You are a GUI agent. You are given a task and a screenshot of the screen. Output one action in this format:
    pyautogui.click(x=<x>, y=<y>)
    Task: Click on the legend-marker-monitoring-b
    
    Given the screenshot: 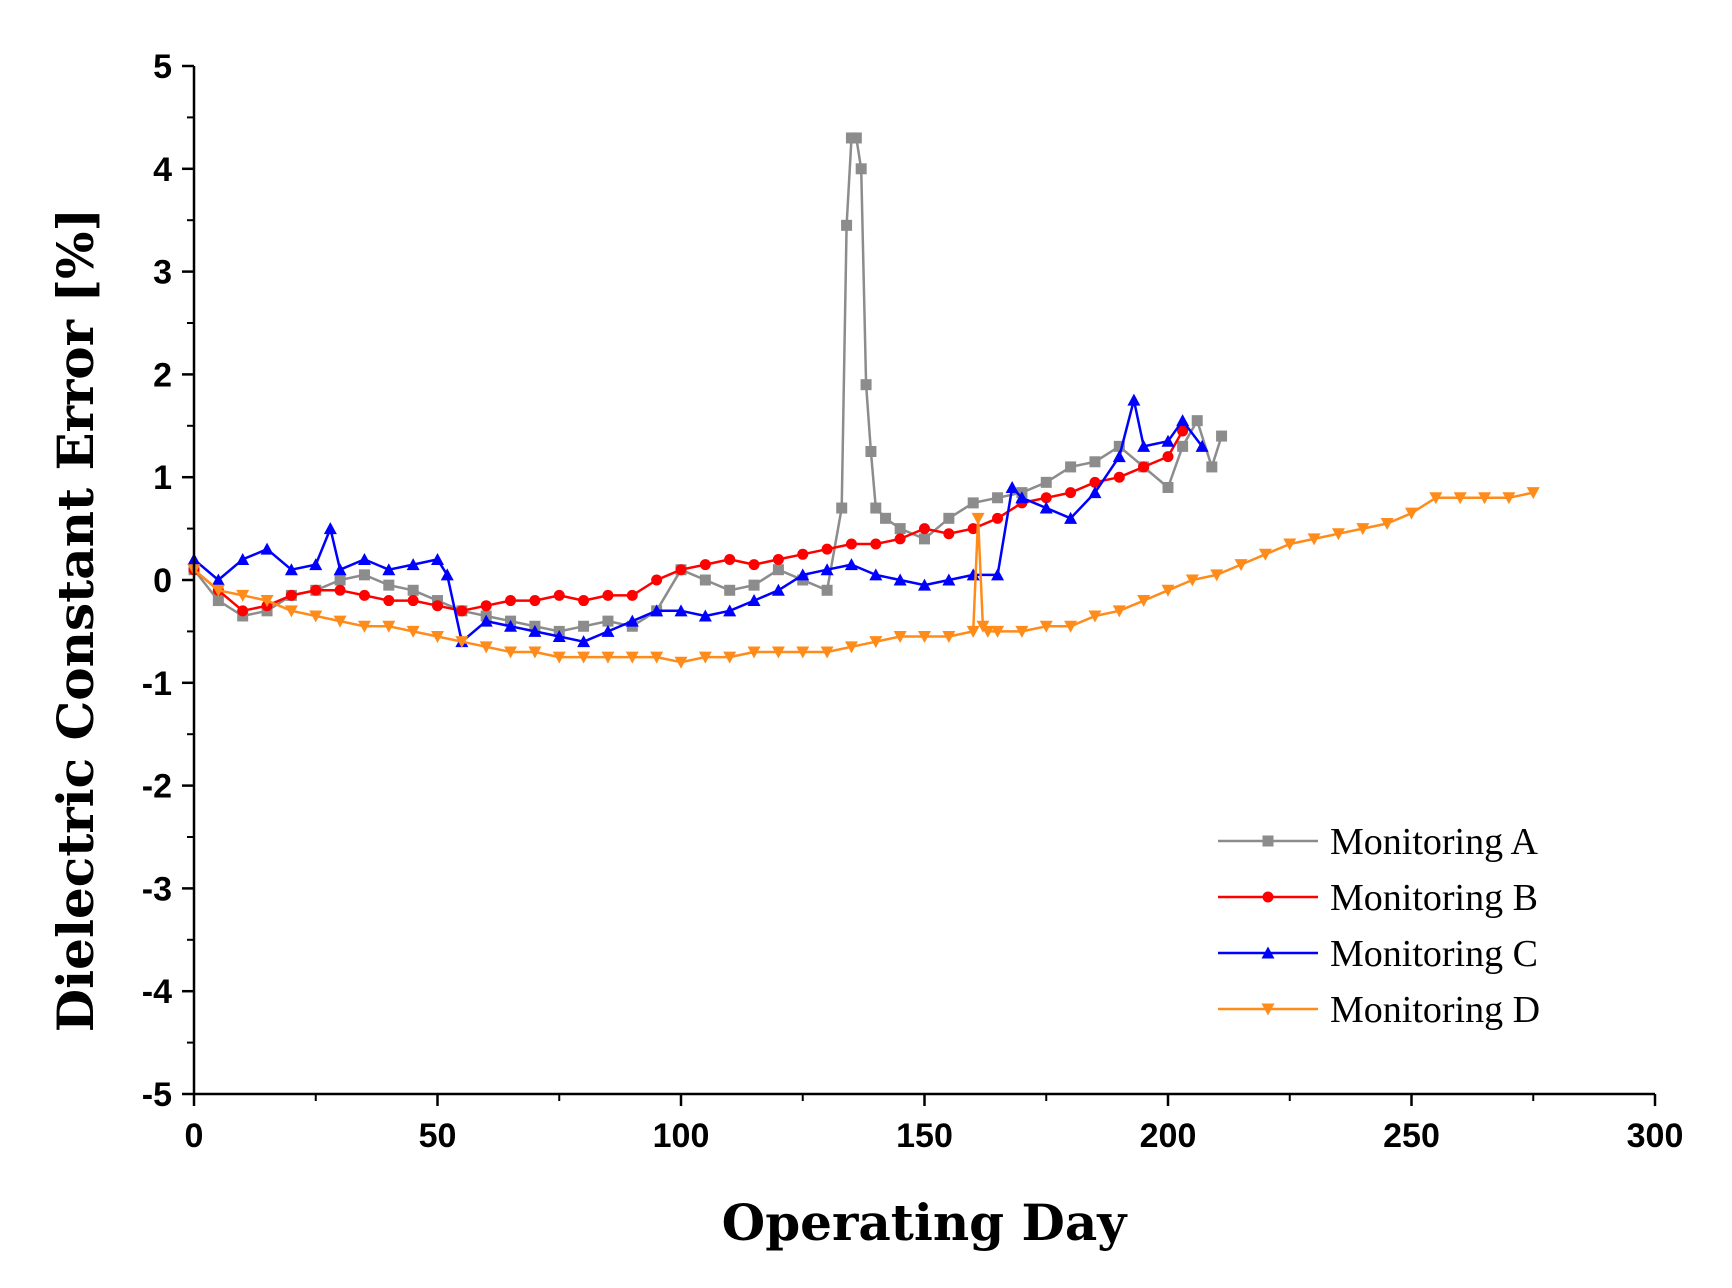 What is the action you would take?
    pyautogui.click(x=1268, y=897)
    